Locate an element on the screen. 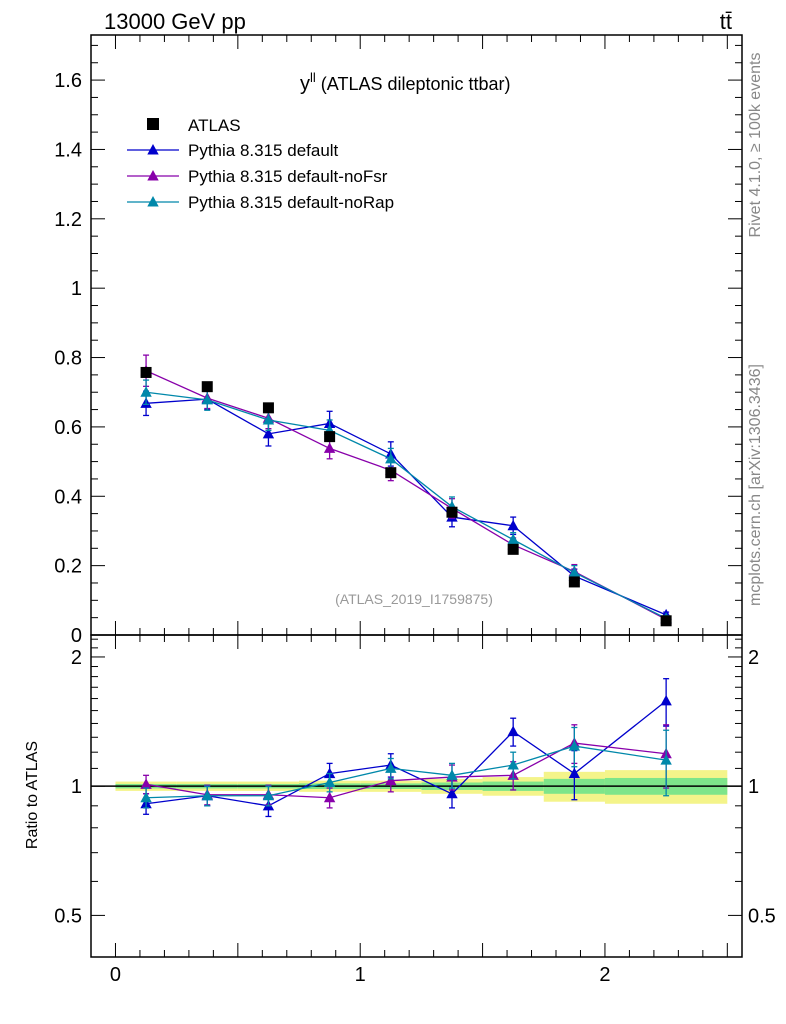 This screenshot has height=1024, width=786. ratio-y-axis-label: Ratio to ATLAS is located at coordinates (32, 795).